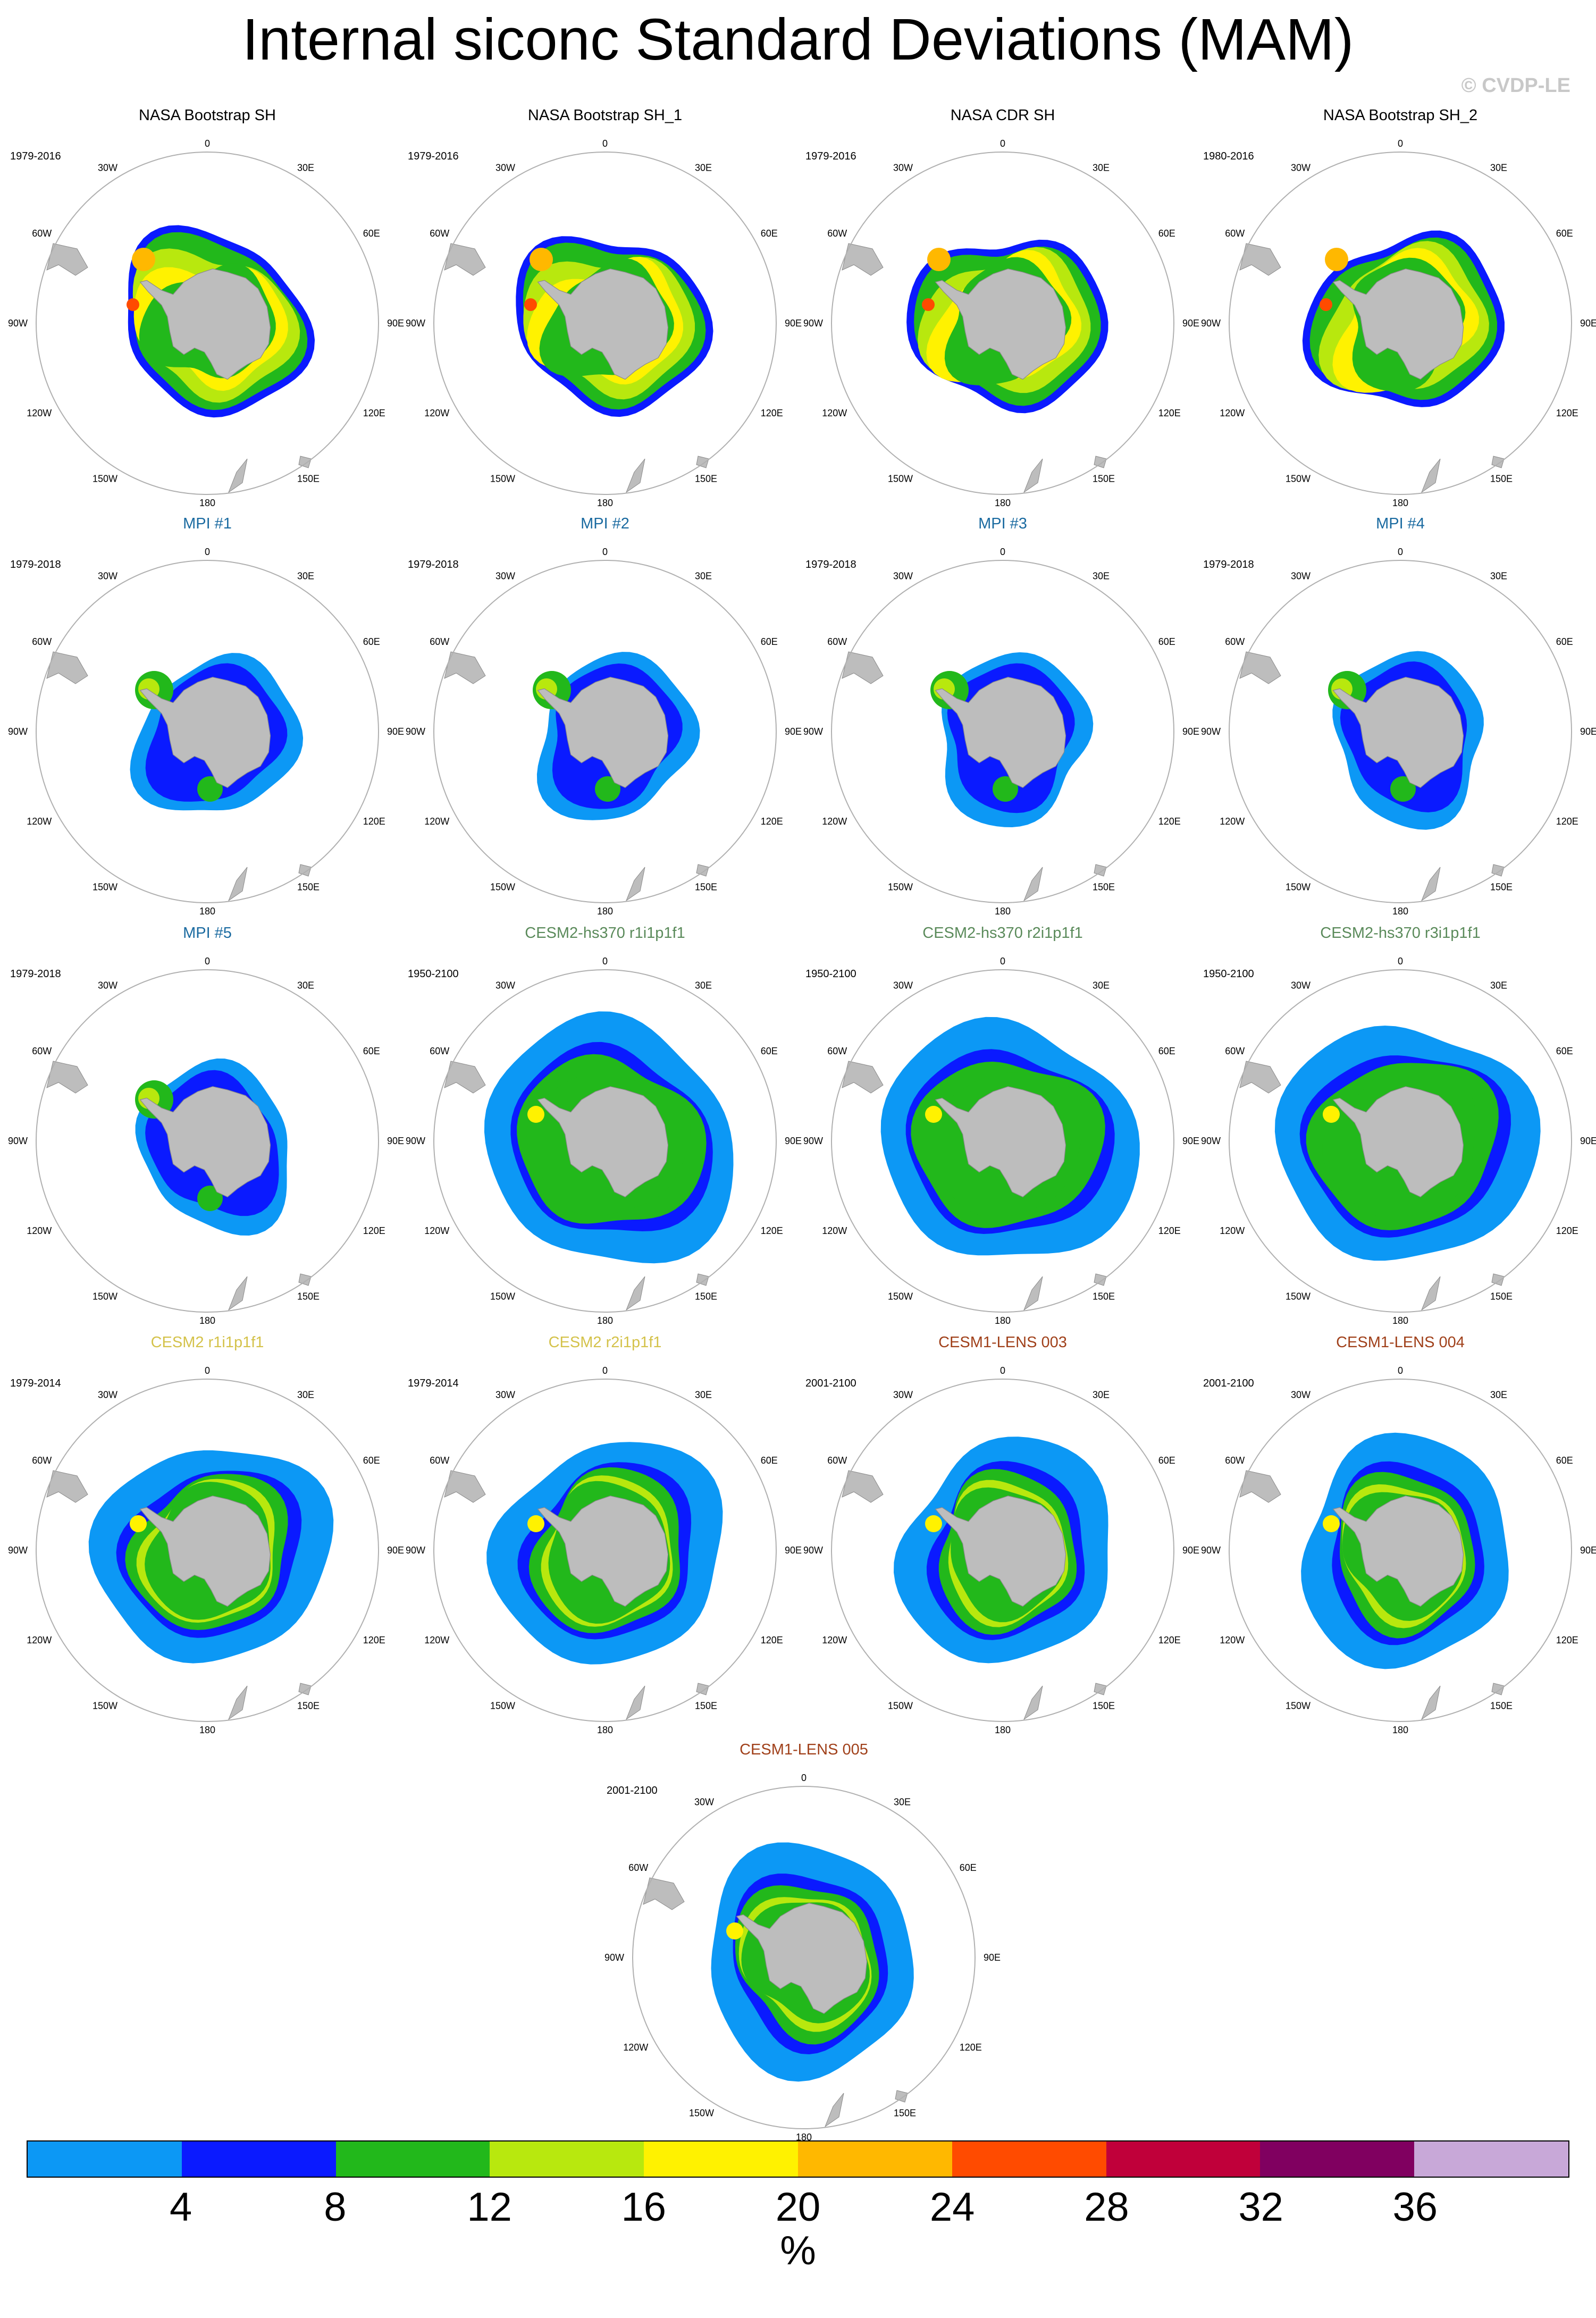 This screenshot has height=2318, width=1596. Describe the element at coordinates (1400, 523) in the screenshot. I see `panel-title: MPI #4` at that location.